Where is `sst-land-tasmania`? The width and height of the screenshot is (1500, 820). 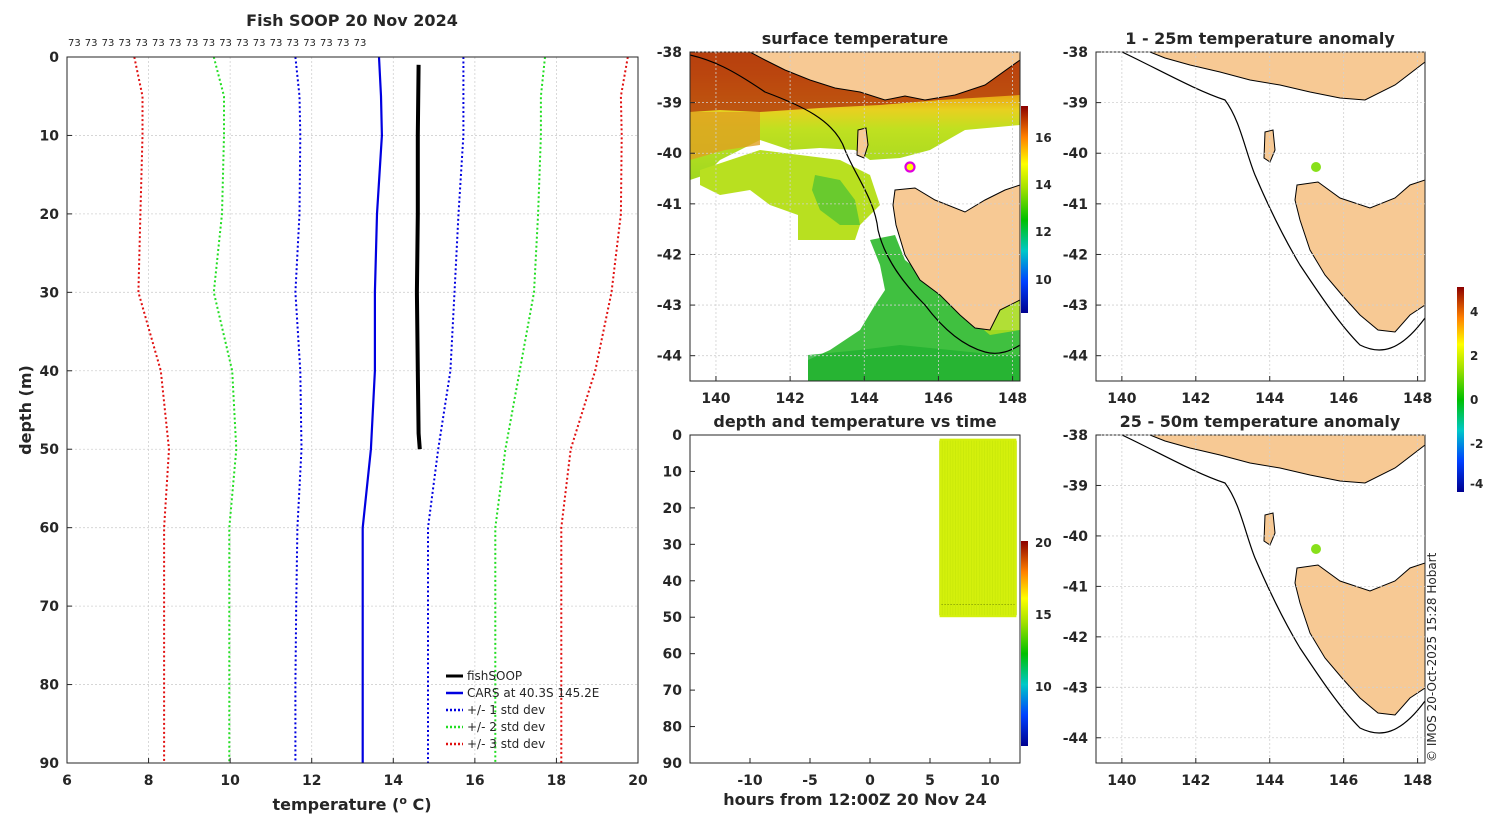
sst-land-tasmania is located at coordinates (956, 257).